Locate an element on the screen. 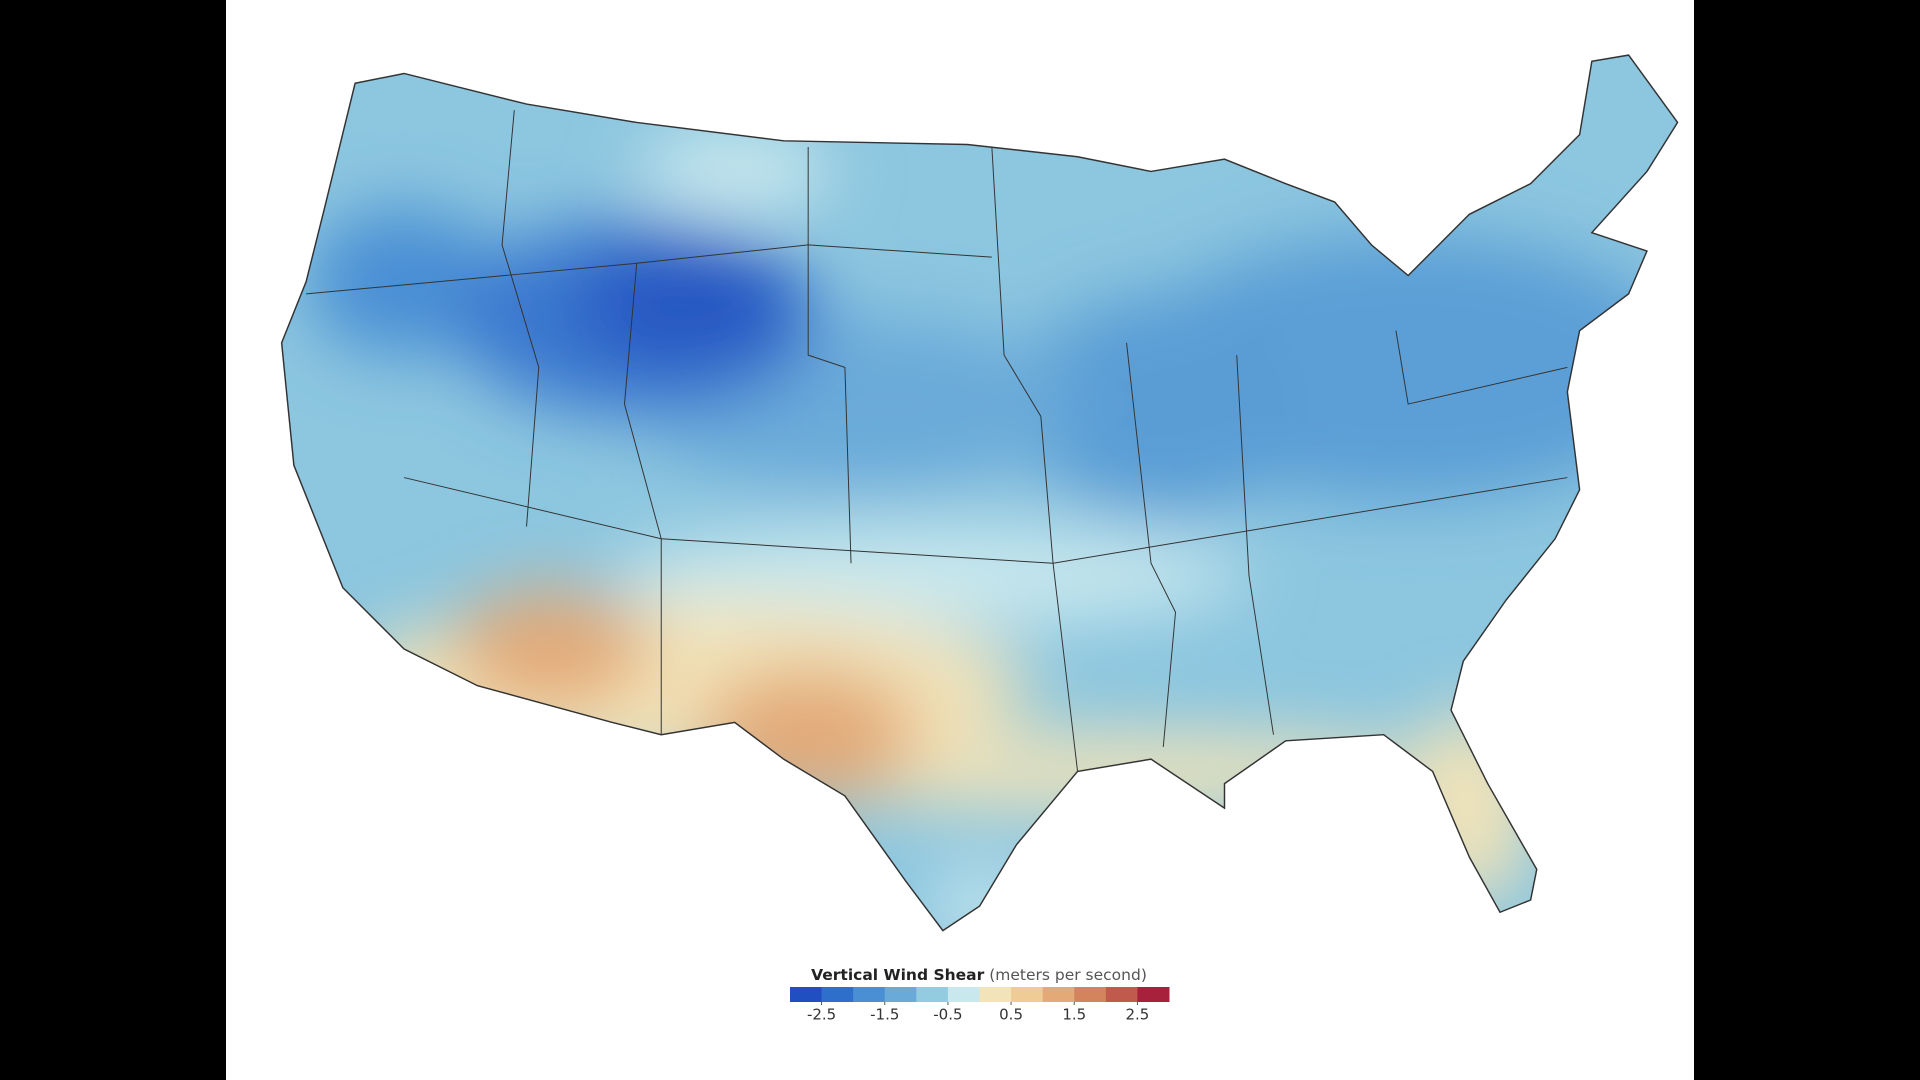 Image resolution: width=1920 pixels, height=1080 pixels. legend-tick-label: 0.5 is located at coordinates (1011, 1015).